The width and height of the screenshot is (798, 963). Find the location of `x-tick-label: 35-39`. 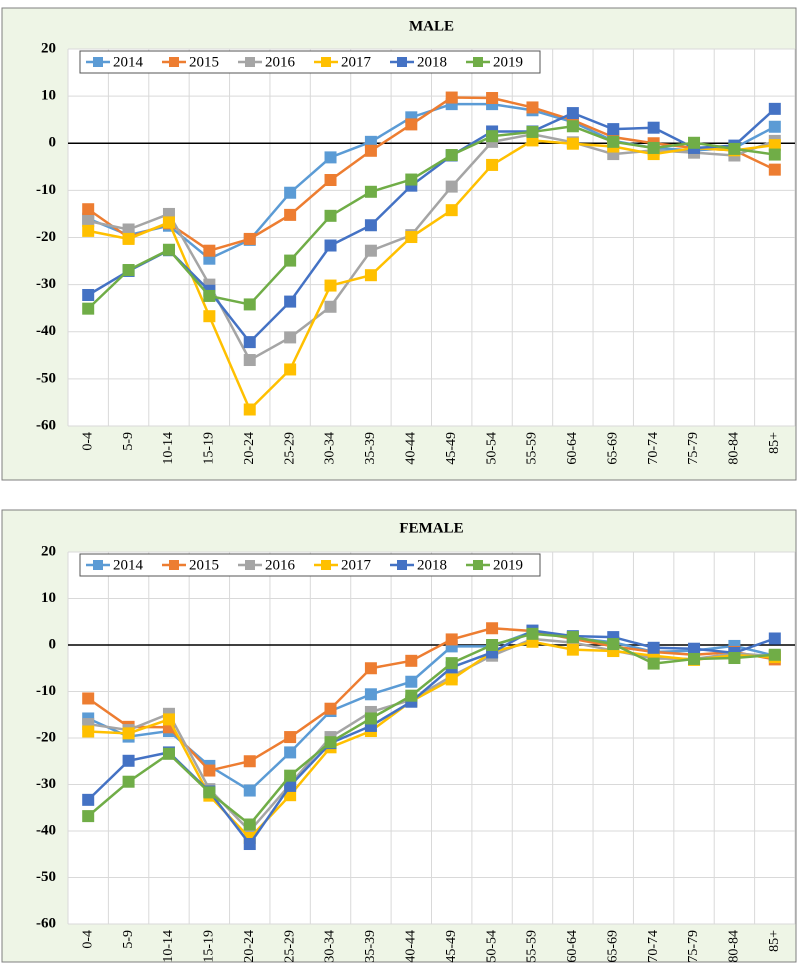

x-tick-label: 35-39 is located at coordinates (370, 946).